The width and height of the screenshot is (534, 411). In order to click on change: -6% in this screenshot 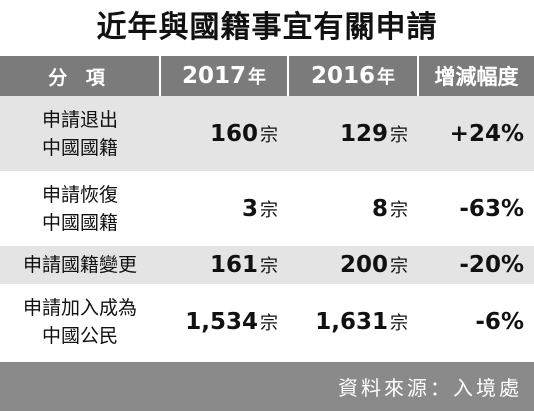, I will do `click(499, 321)`.